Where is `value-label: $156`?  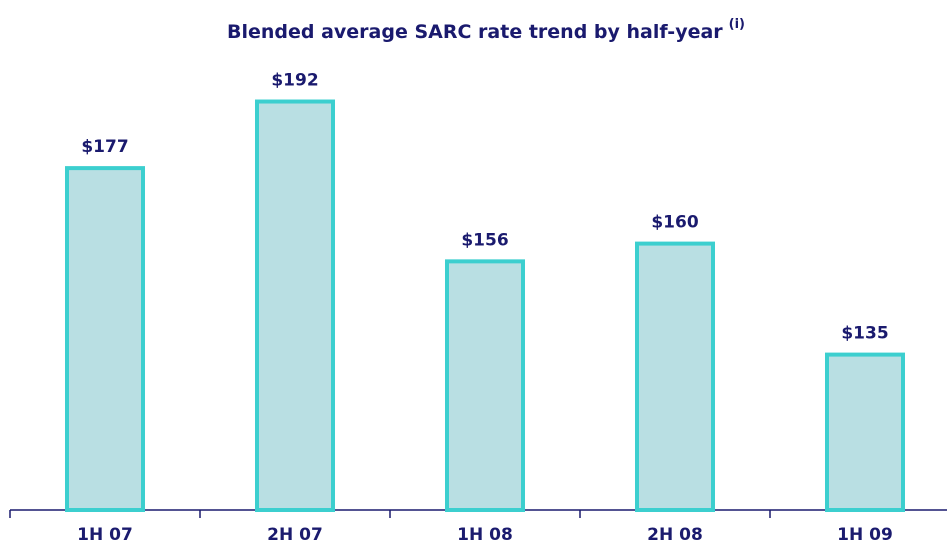 value-label: $156 is located at coordinates (484, 240).